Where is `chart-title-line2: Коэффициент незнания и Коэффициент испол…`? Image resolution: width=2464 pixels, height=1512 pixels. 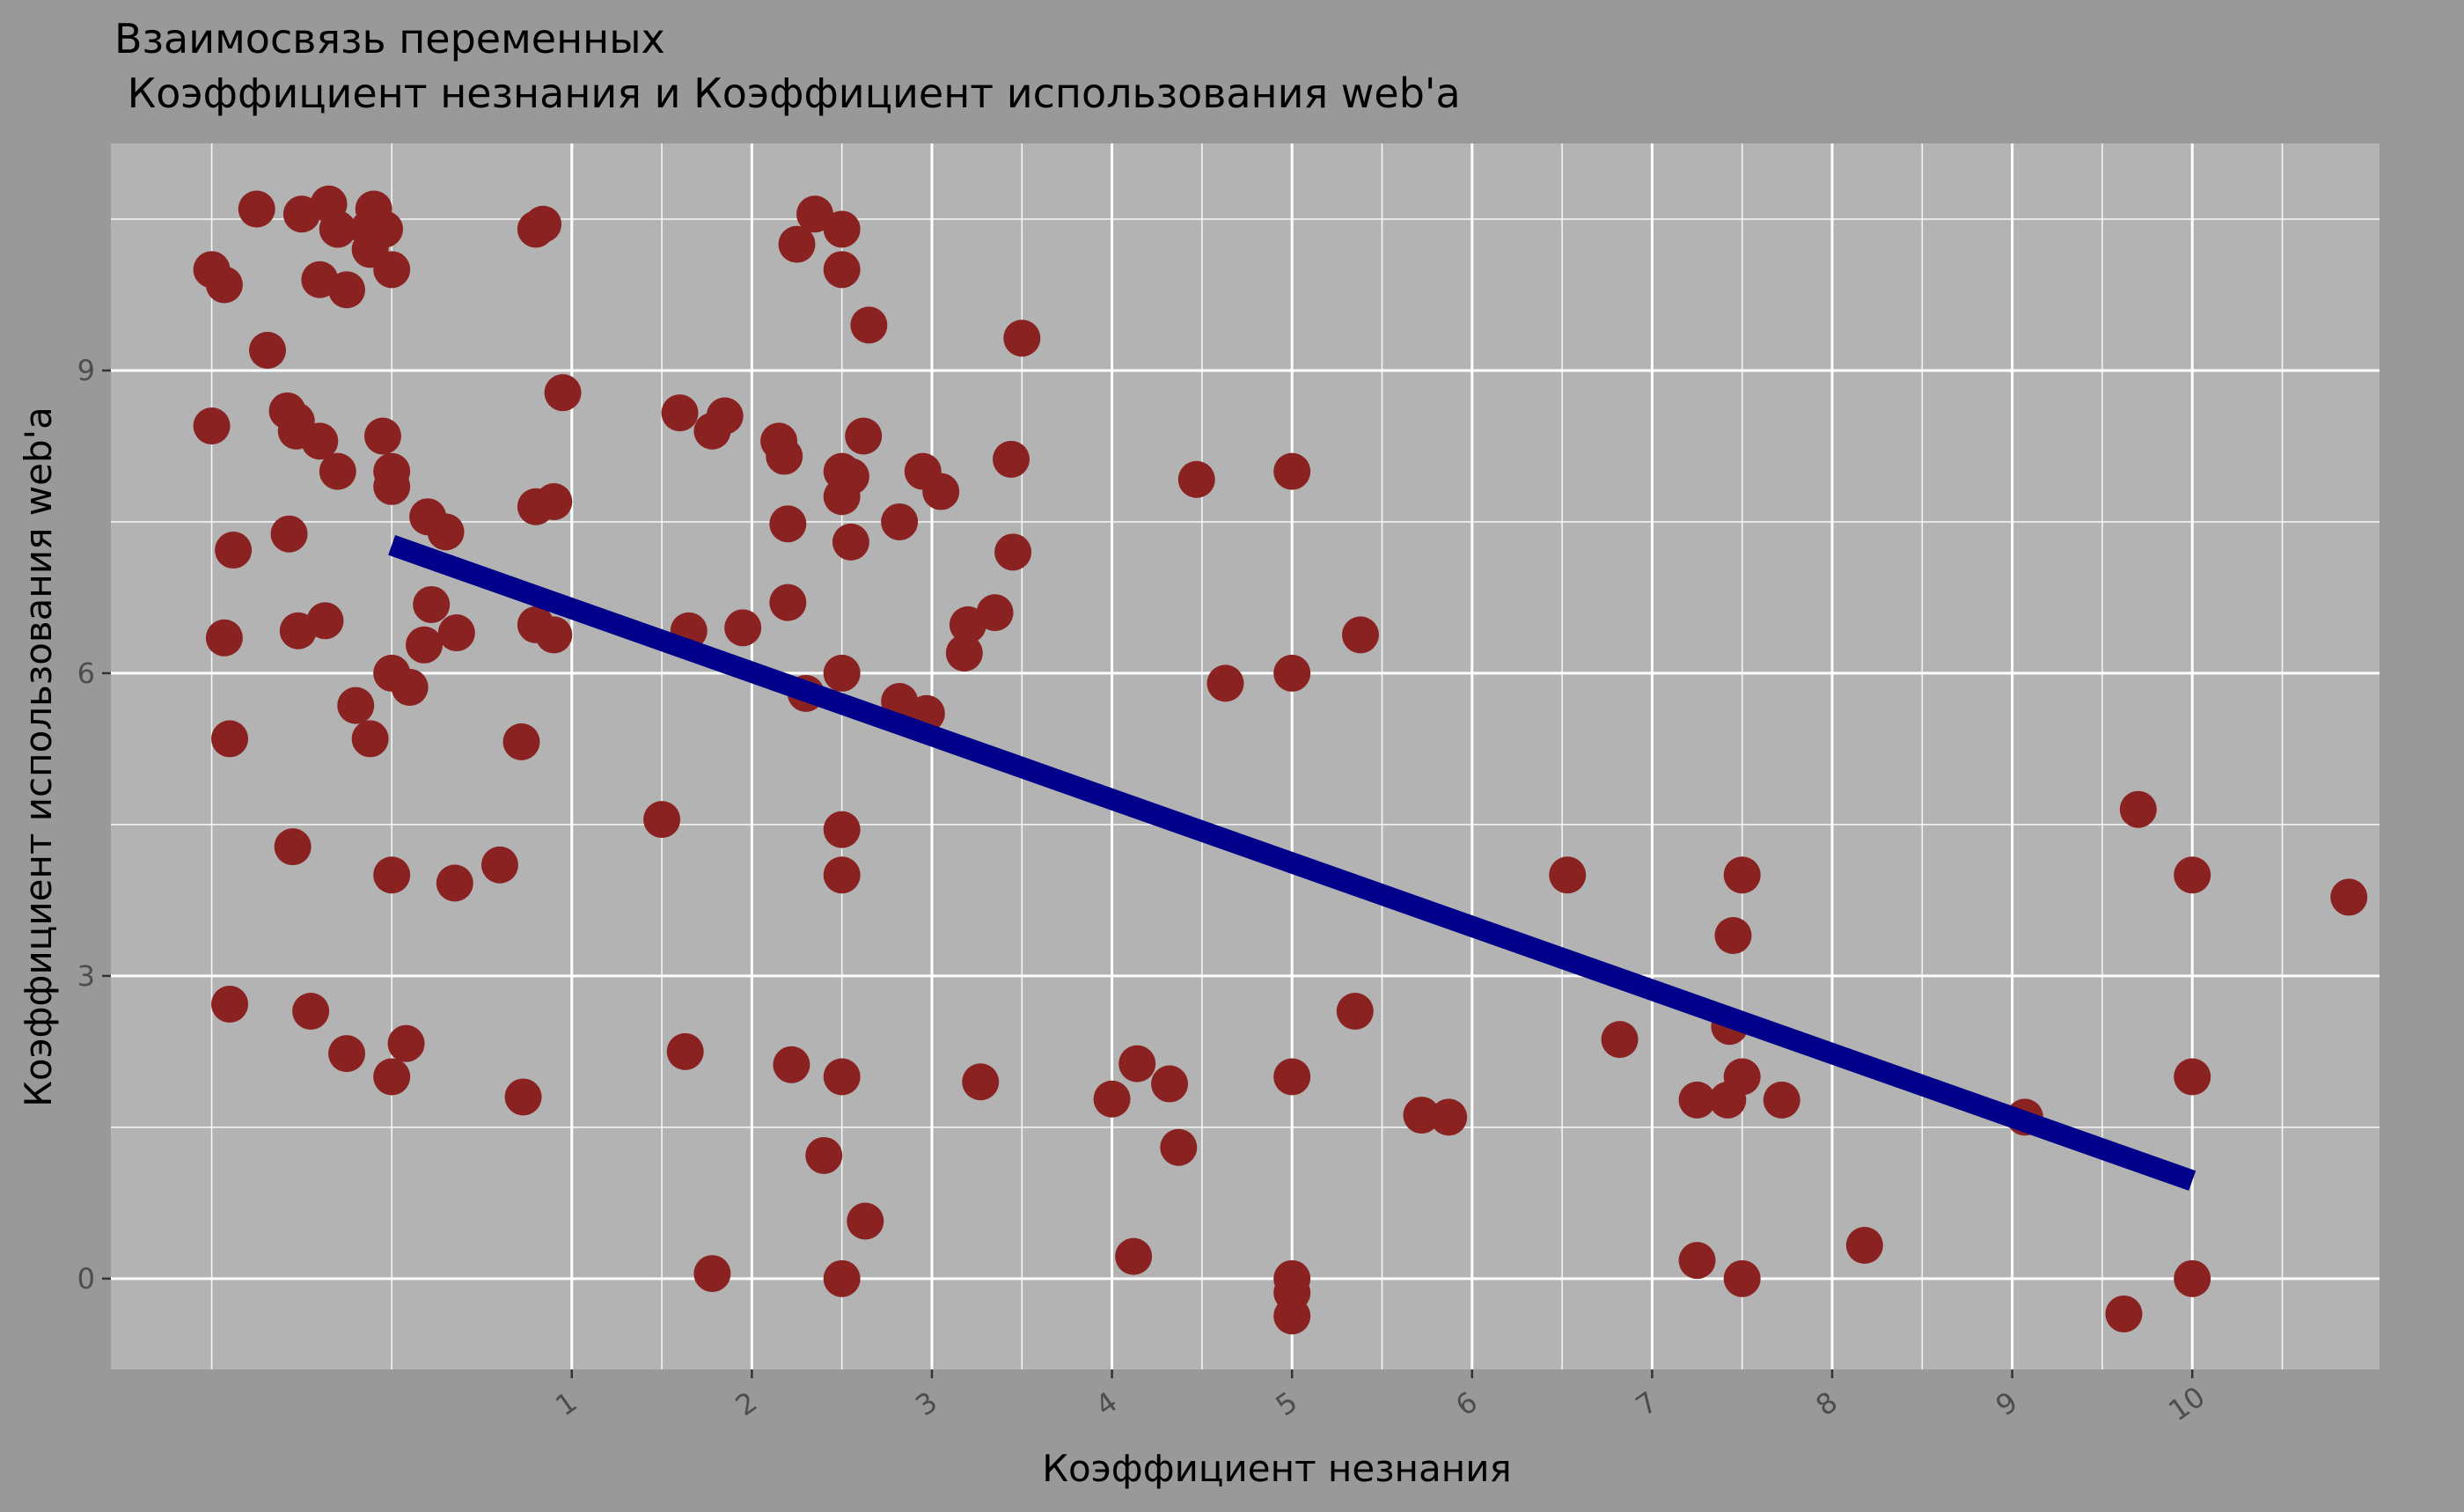 chart-title-line2: Коэффициент незнания и Коэффициент испол… is located at coordinates (788, 94).